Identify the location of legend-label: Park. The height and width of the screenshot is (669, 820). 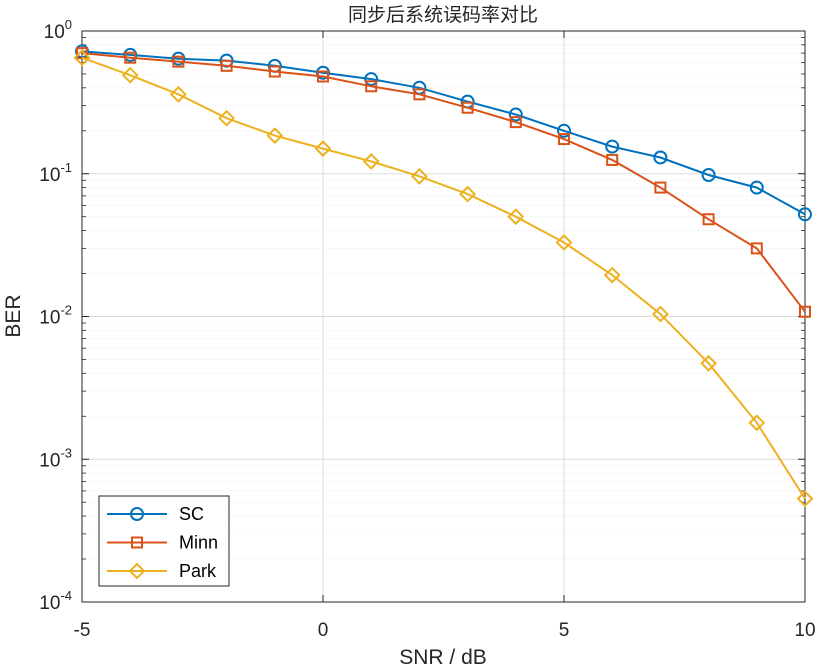
(198, 571).